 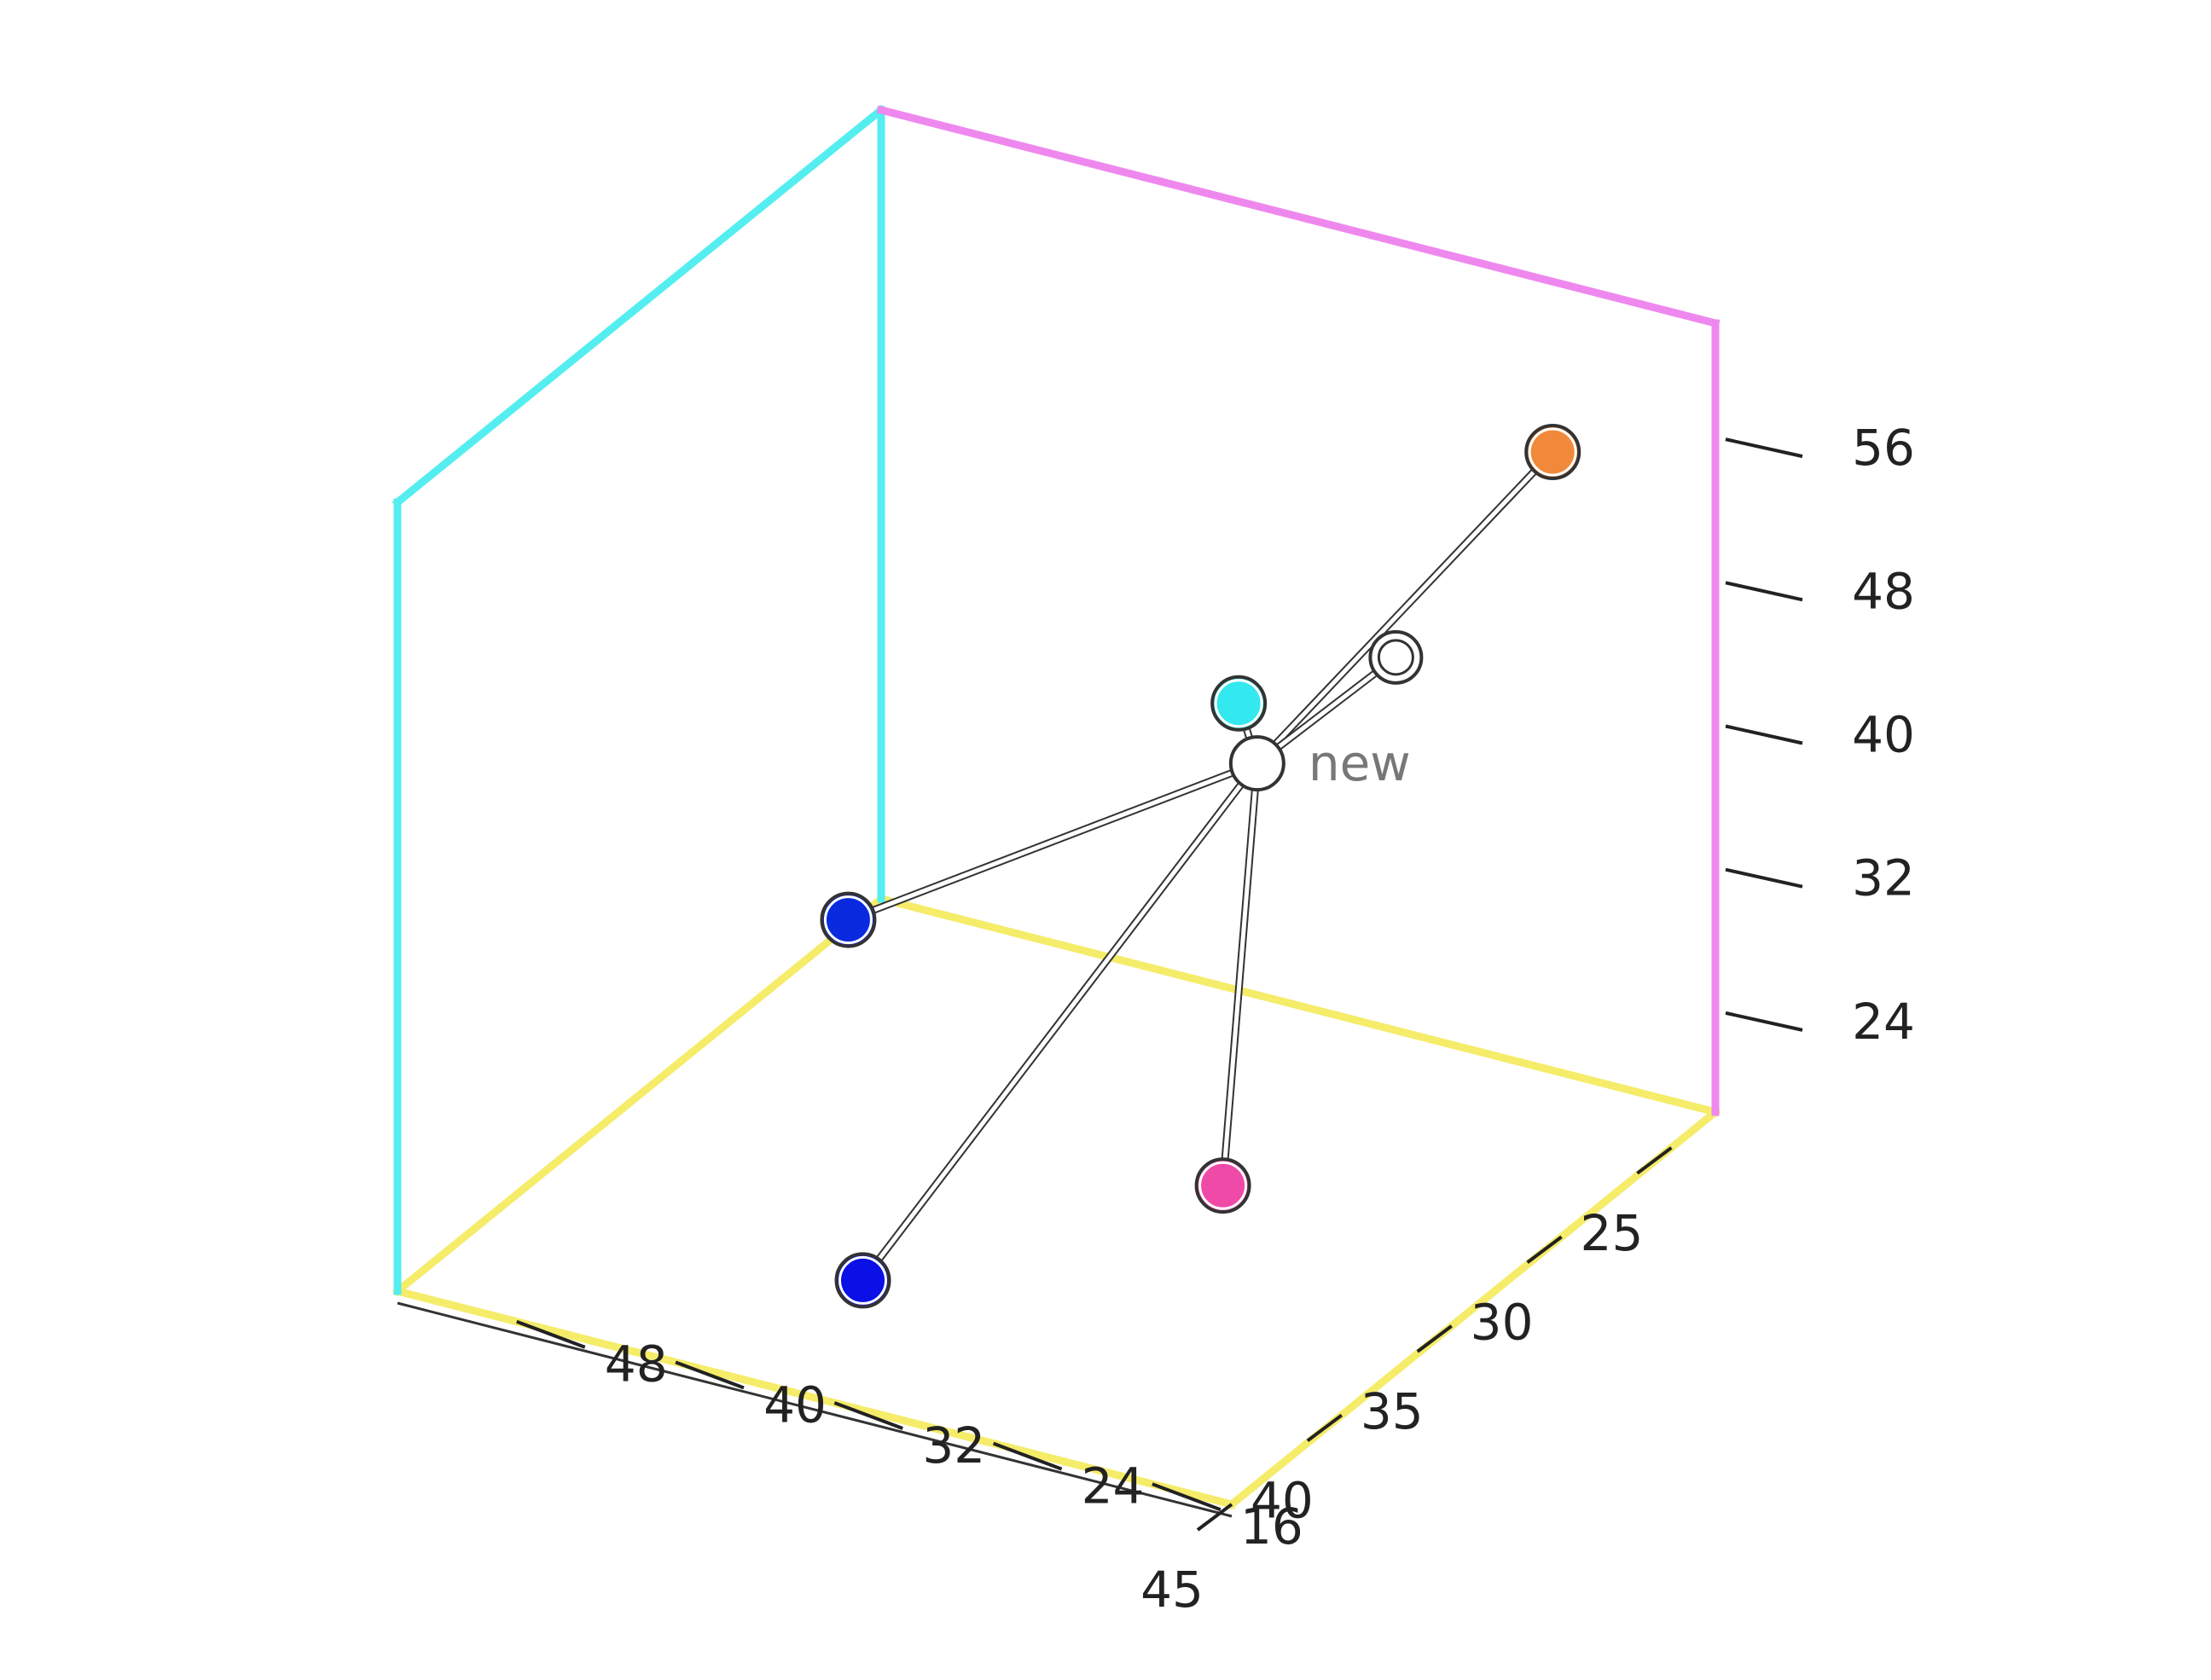 I want to click on data-point-hollow-ring, so click(x=1396, y=657).